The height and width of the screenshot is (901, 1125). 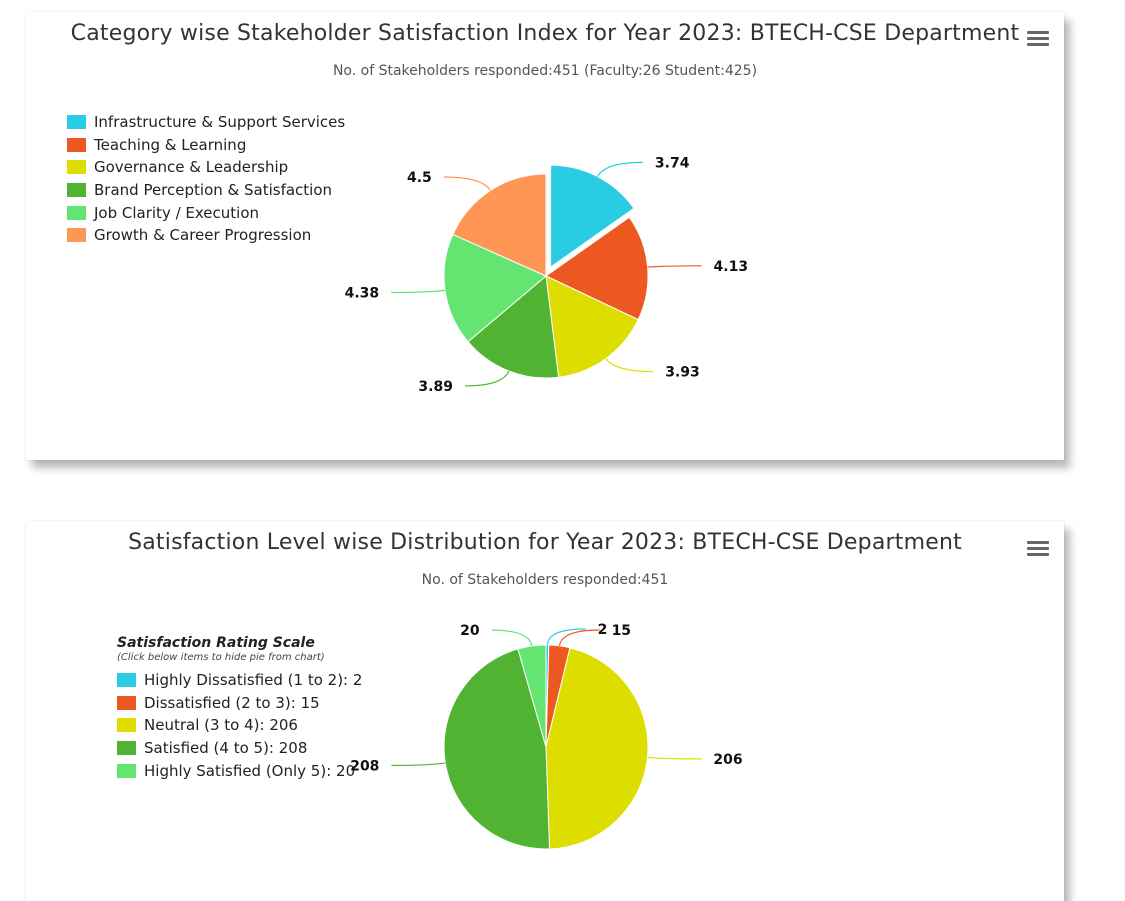 What do you see at coordinates (170, 144) in the screenshot?
I see `legend-label: Teaching & Learning` at bounding box center [170, 144].